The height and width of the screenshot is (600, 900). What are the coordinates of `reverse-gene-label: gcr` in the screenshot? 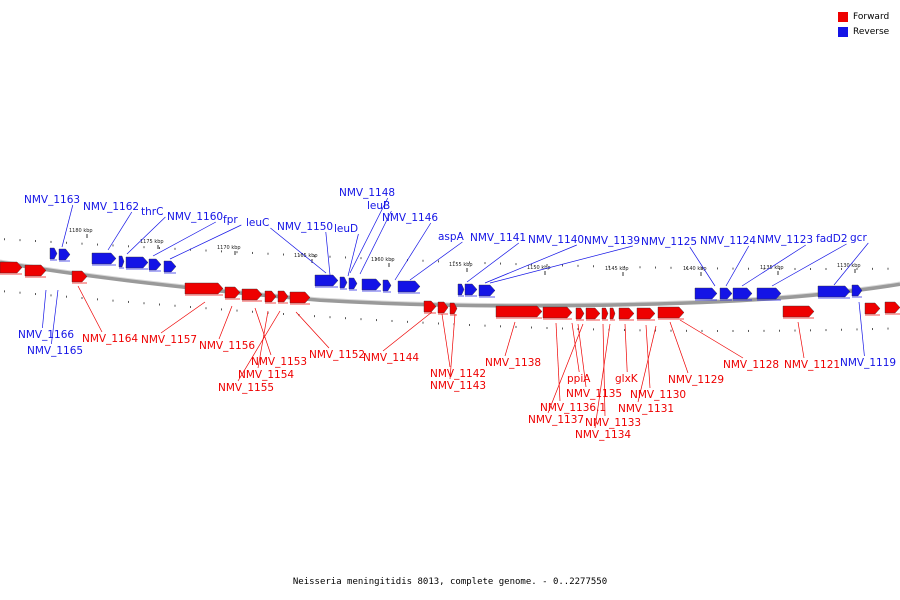 It's located at (858, 238).